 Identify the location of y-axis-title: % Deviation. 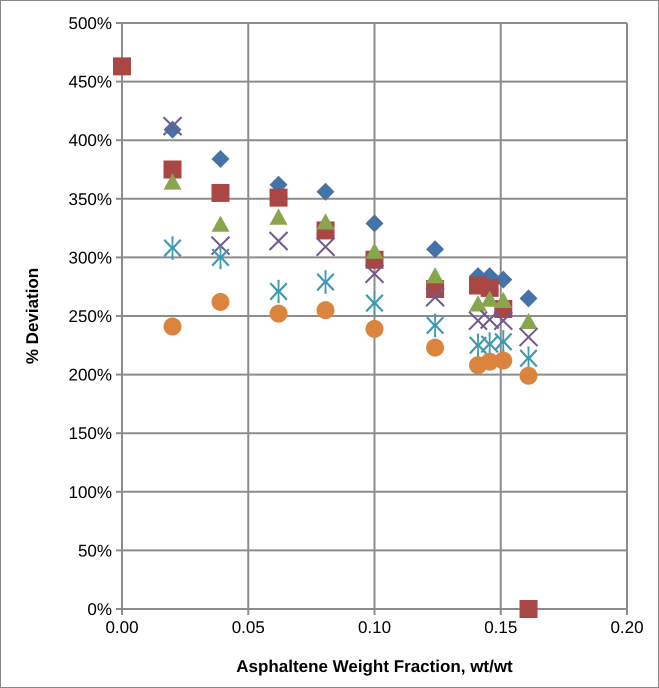
(32, 316).